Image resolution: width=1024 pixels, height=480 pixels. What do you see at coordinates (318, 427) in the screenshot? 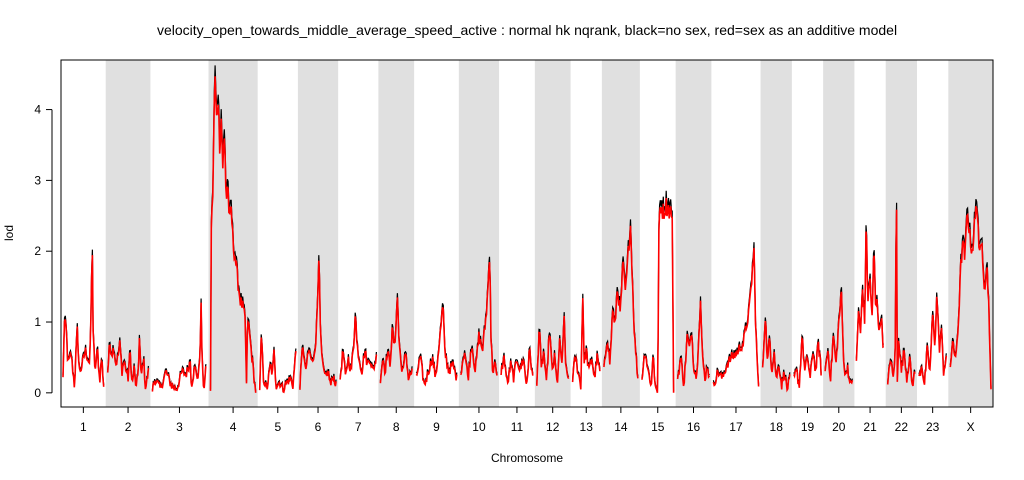
I see `x-tick-label-6: 6` at bounding box center [318, 427].